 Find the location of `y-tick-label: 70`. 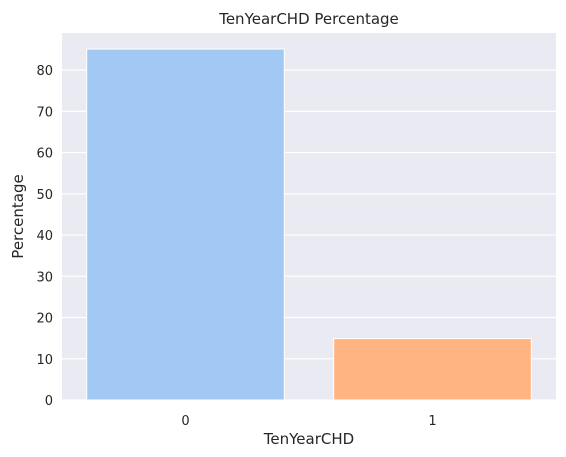

y-tick-label: 70 is located at coordinates (44, 112).